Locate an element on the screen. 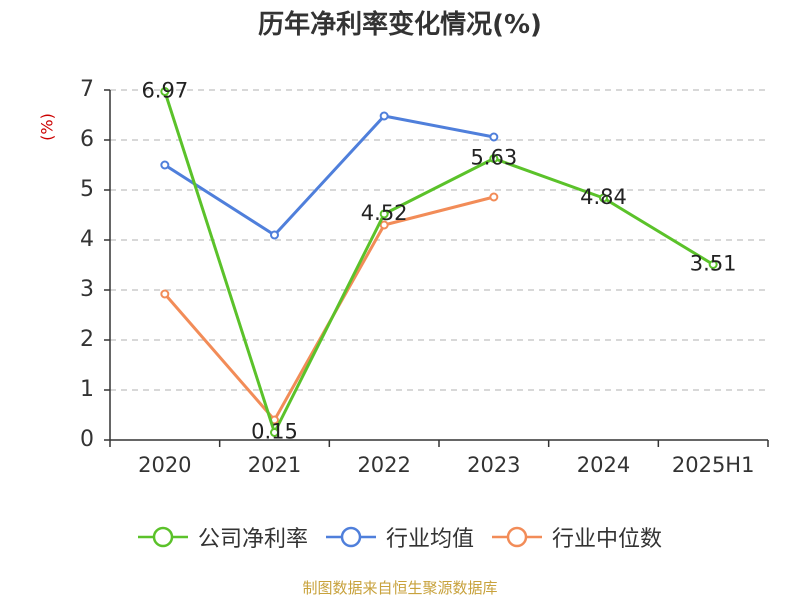  legend-label: 行业均值 is located at coordinates (429, 539).